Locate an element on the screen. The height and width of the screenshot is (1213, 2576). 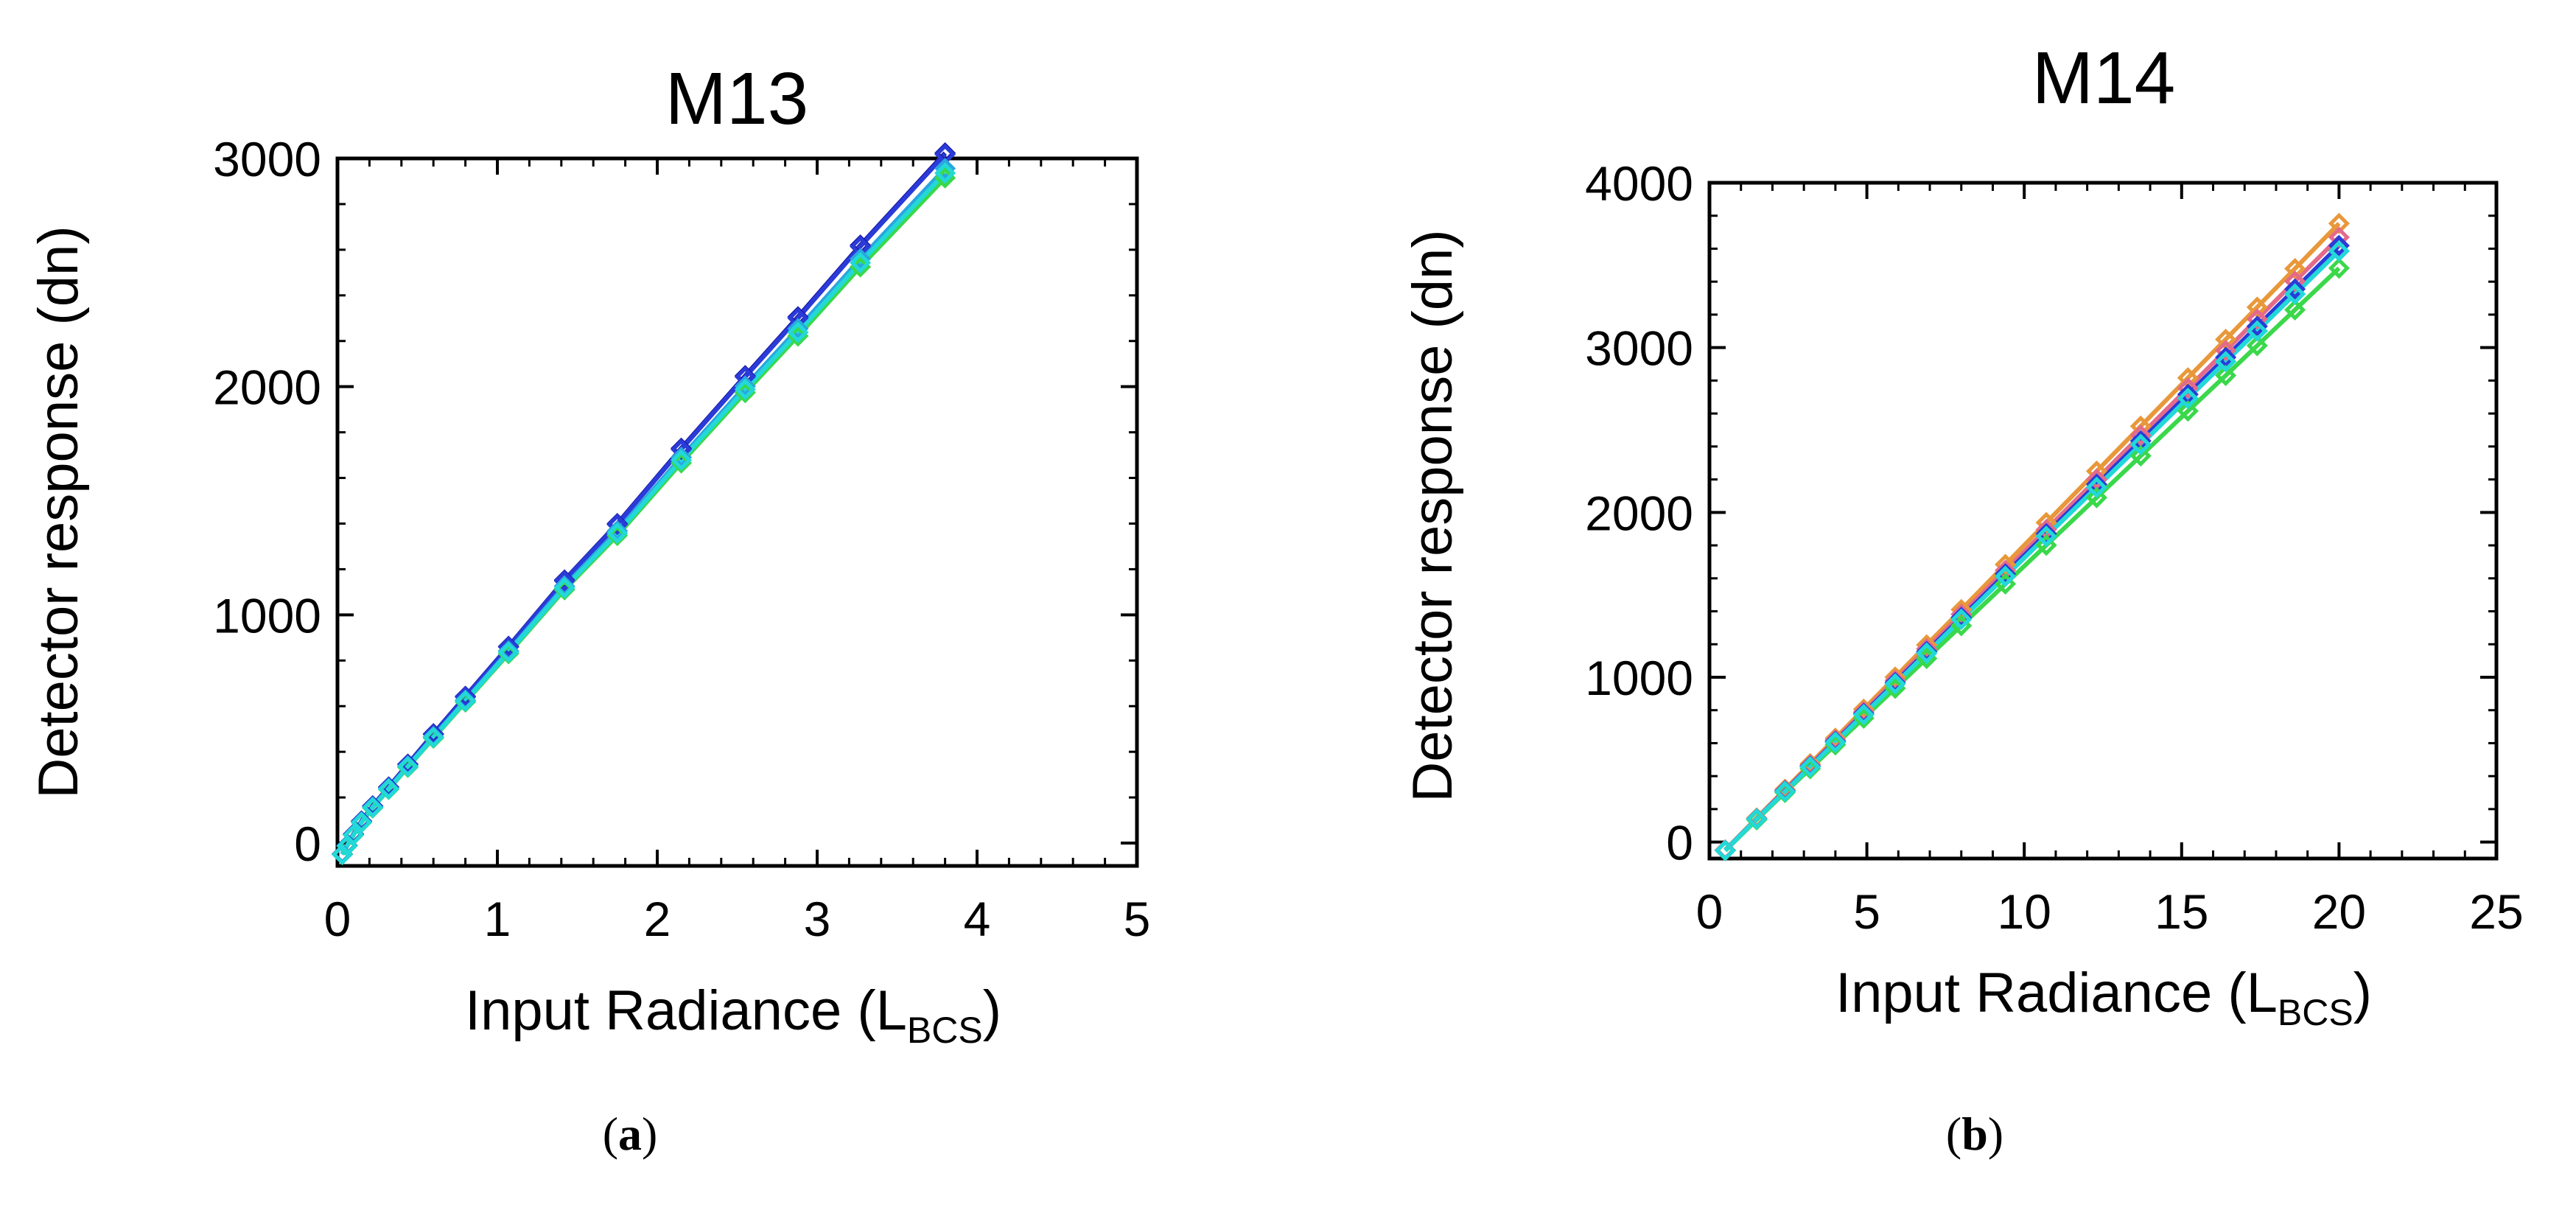
x-tick-label: 20 is located at coordinates (2339, 911).